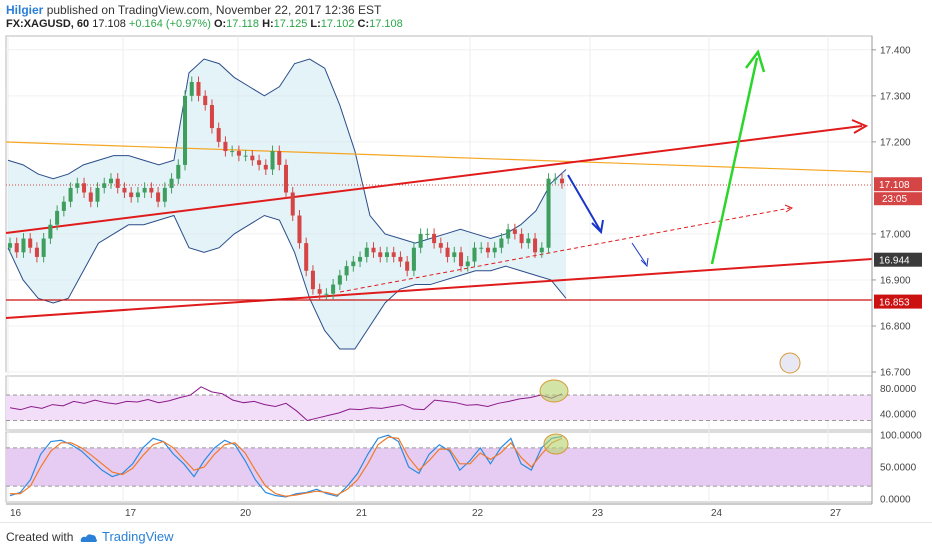 The height and width of the screenshot is (551, 932). I want to click on y-tick-label: 17.000, so click(895, 234).